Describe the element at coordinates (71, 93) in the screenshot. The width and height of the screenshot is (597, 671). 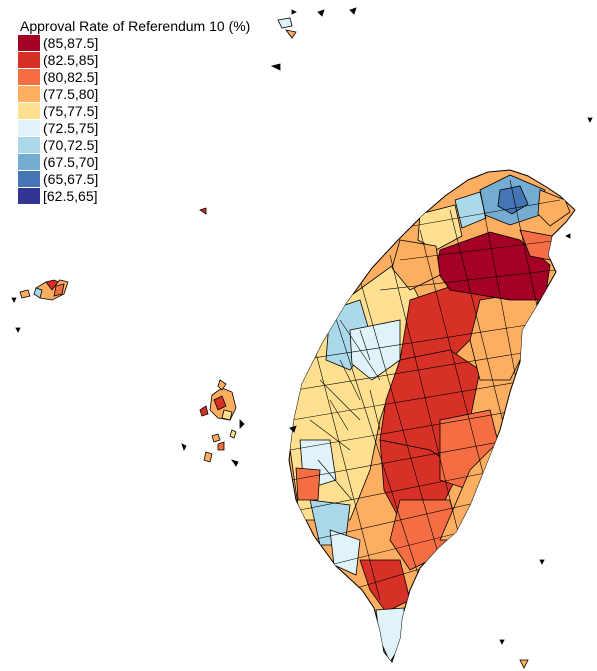
I see `legend-label: (77.5,80]` at that location.